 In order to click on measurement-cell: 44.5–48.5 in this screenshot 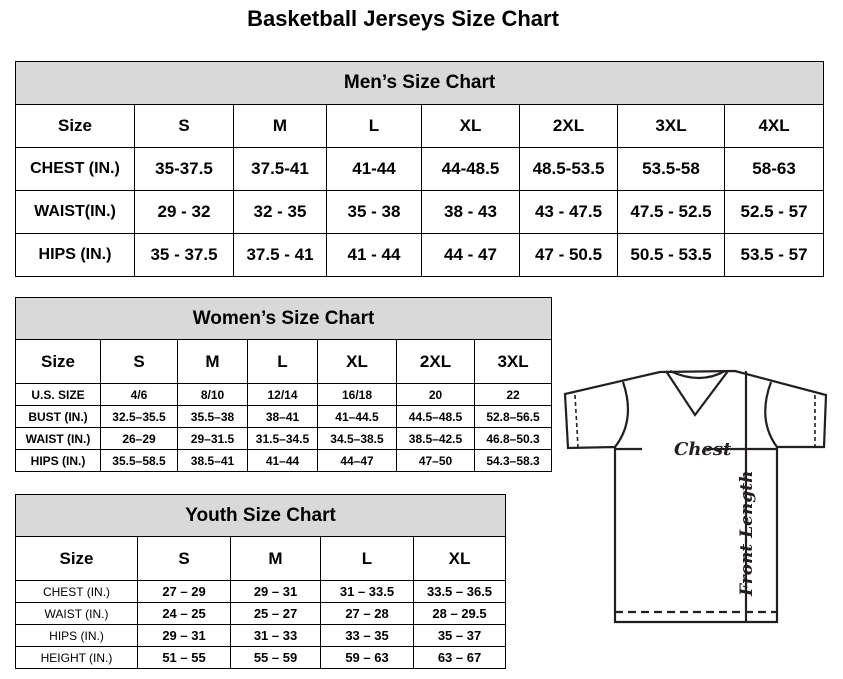, I will do `click(435, 416)`.